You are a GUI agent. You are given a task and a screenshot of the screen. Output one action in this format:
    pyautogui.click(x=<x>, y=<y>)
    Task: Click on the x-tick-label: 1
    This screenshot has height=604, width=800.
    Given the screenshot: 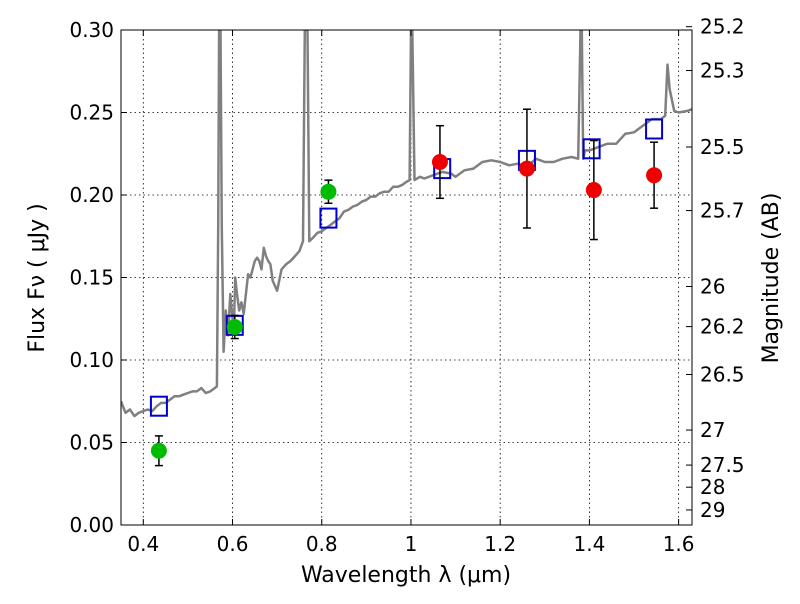 What is the action you would take?
    pyautogui.click(x=411, y=544)
    